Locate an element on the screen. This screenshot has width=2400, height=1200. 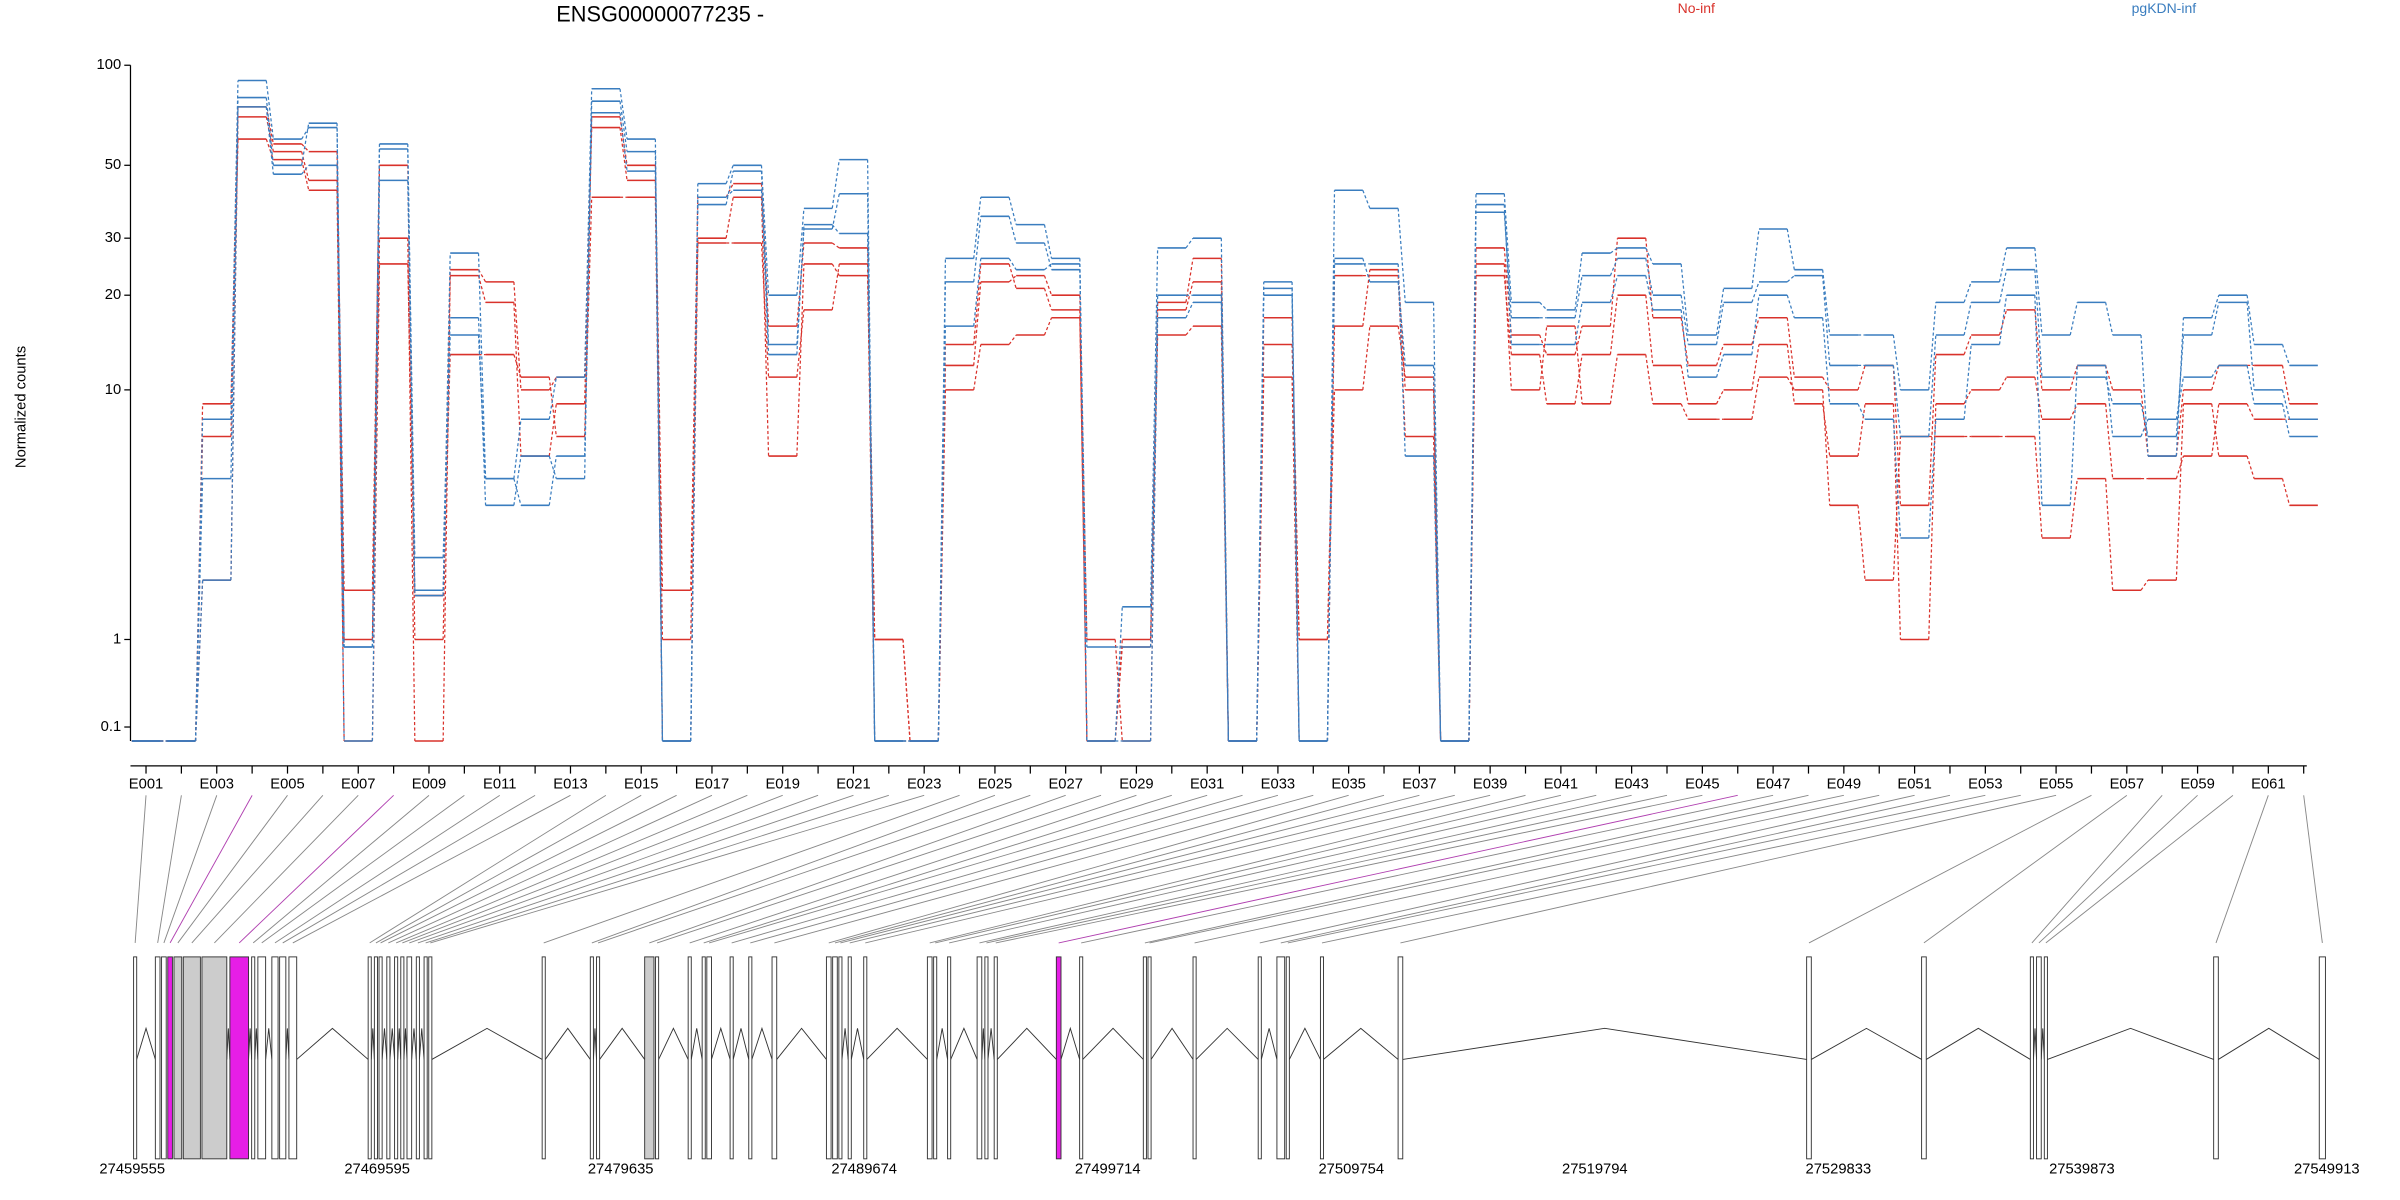
x-tick-label: E021 is located at coordinates (853, 784).